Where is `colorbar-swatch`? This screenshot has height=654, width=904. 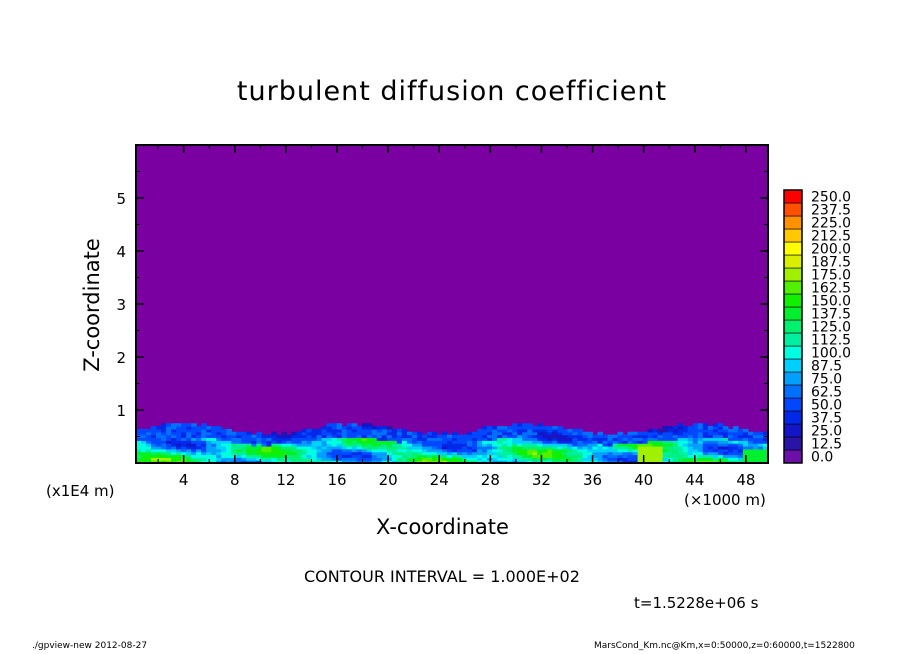
colorbar-swatch is located at coordinates (793, 313).